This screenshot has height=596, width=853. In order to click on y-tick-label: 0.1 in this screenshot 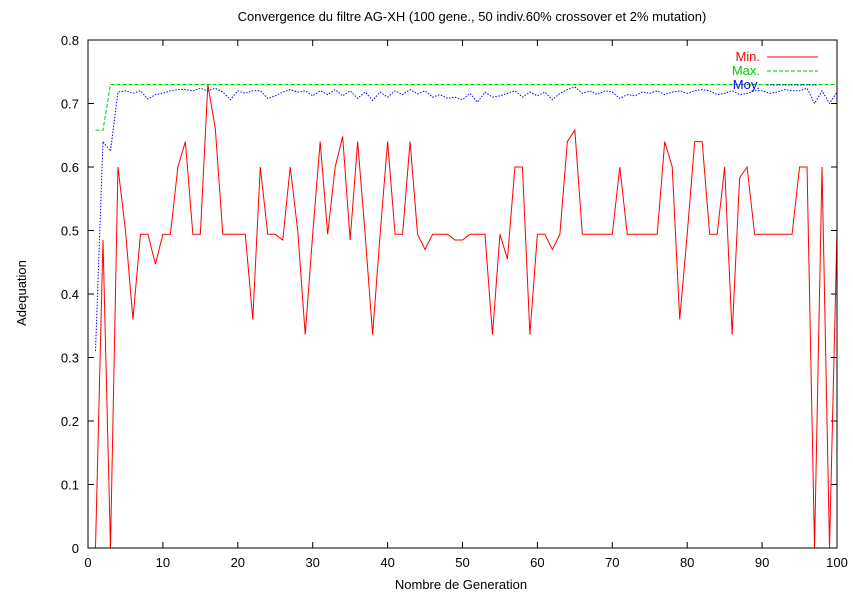, I will do `click(70, 485)`.